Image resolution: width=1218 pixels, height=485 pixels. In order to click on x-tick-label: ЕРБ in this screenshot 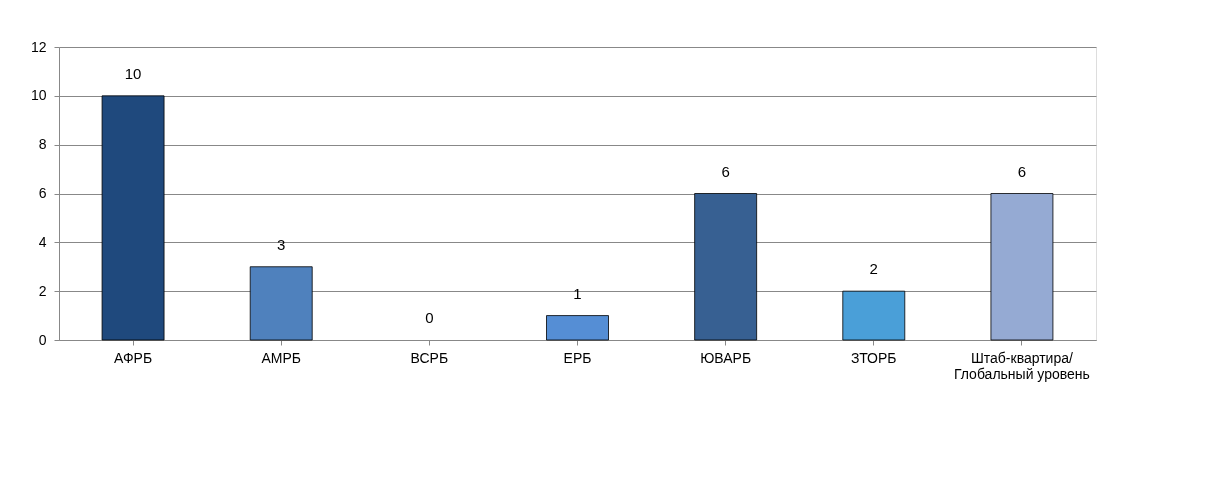, I will do `click(577, 357)`.